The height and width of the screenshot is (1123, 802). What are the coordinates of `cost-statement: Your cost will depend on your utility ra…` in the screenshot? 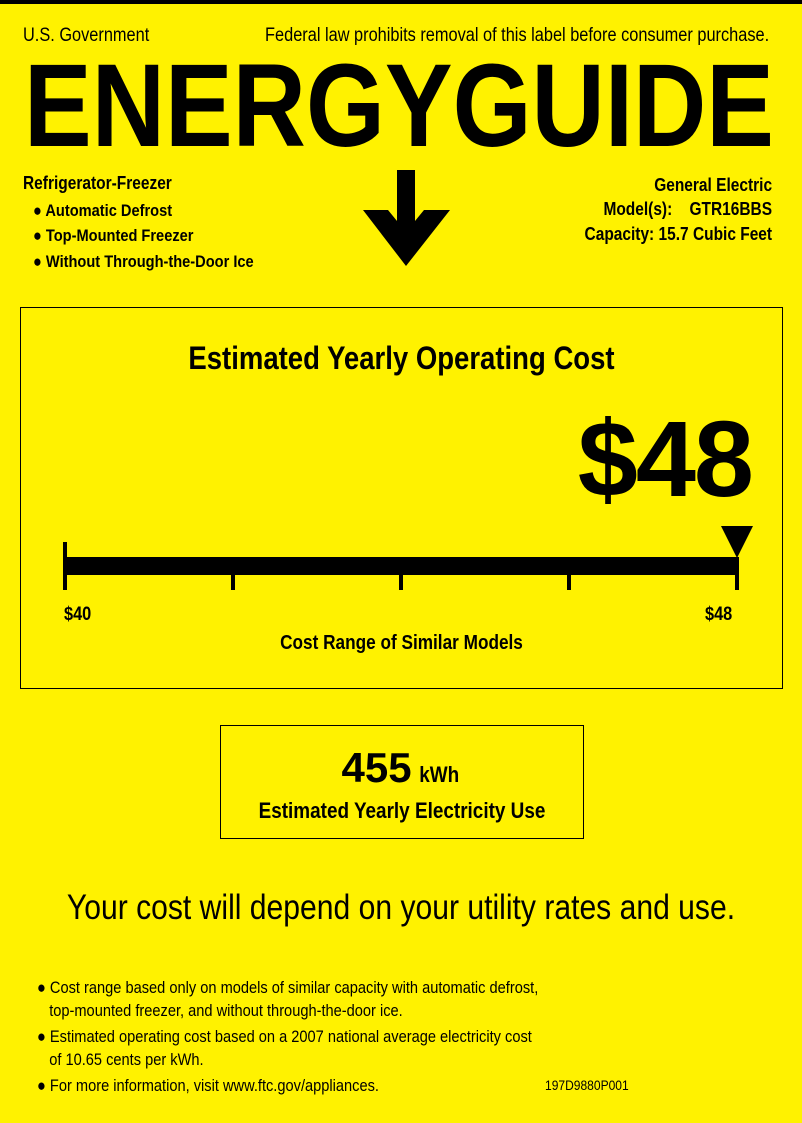 It's located at (401, 907).